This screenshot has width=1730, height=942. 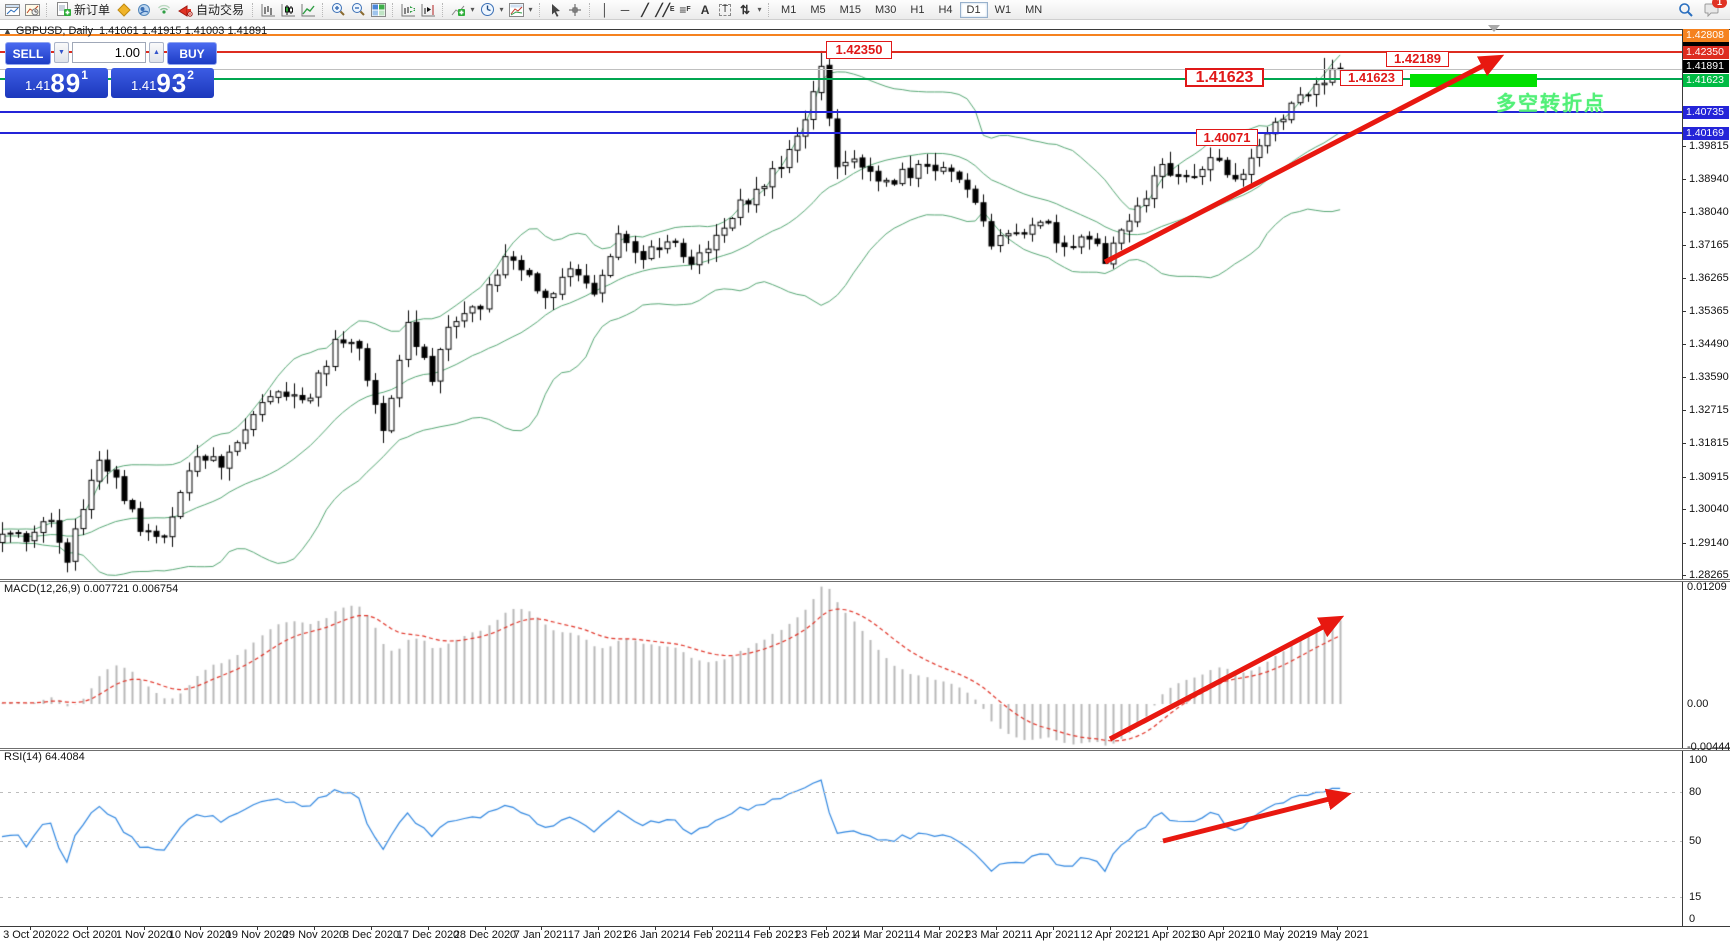 What do you see at coordinates (1714, 9) in the screenshot?
I see `community-icon: 1` at bounding box center [1714, 9].